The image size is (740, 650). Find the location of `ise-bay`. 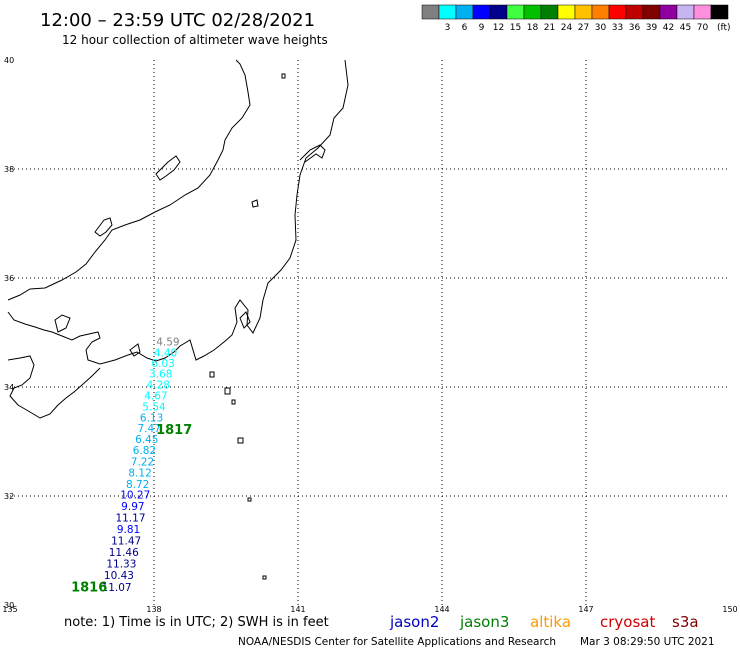

ise-bay is located at coordinates (62, 323).